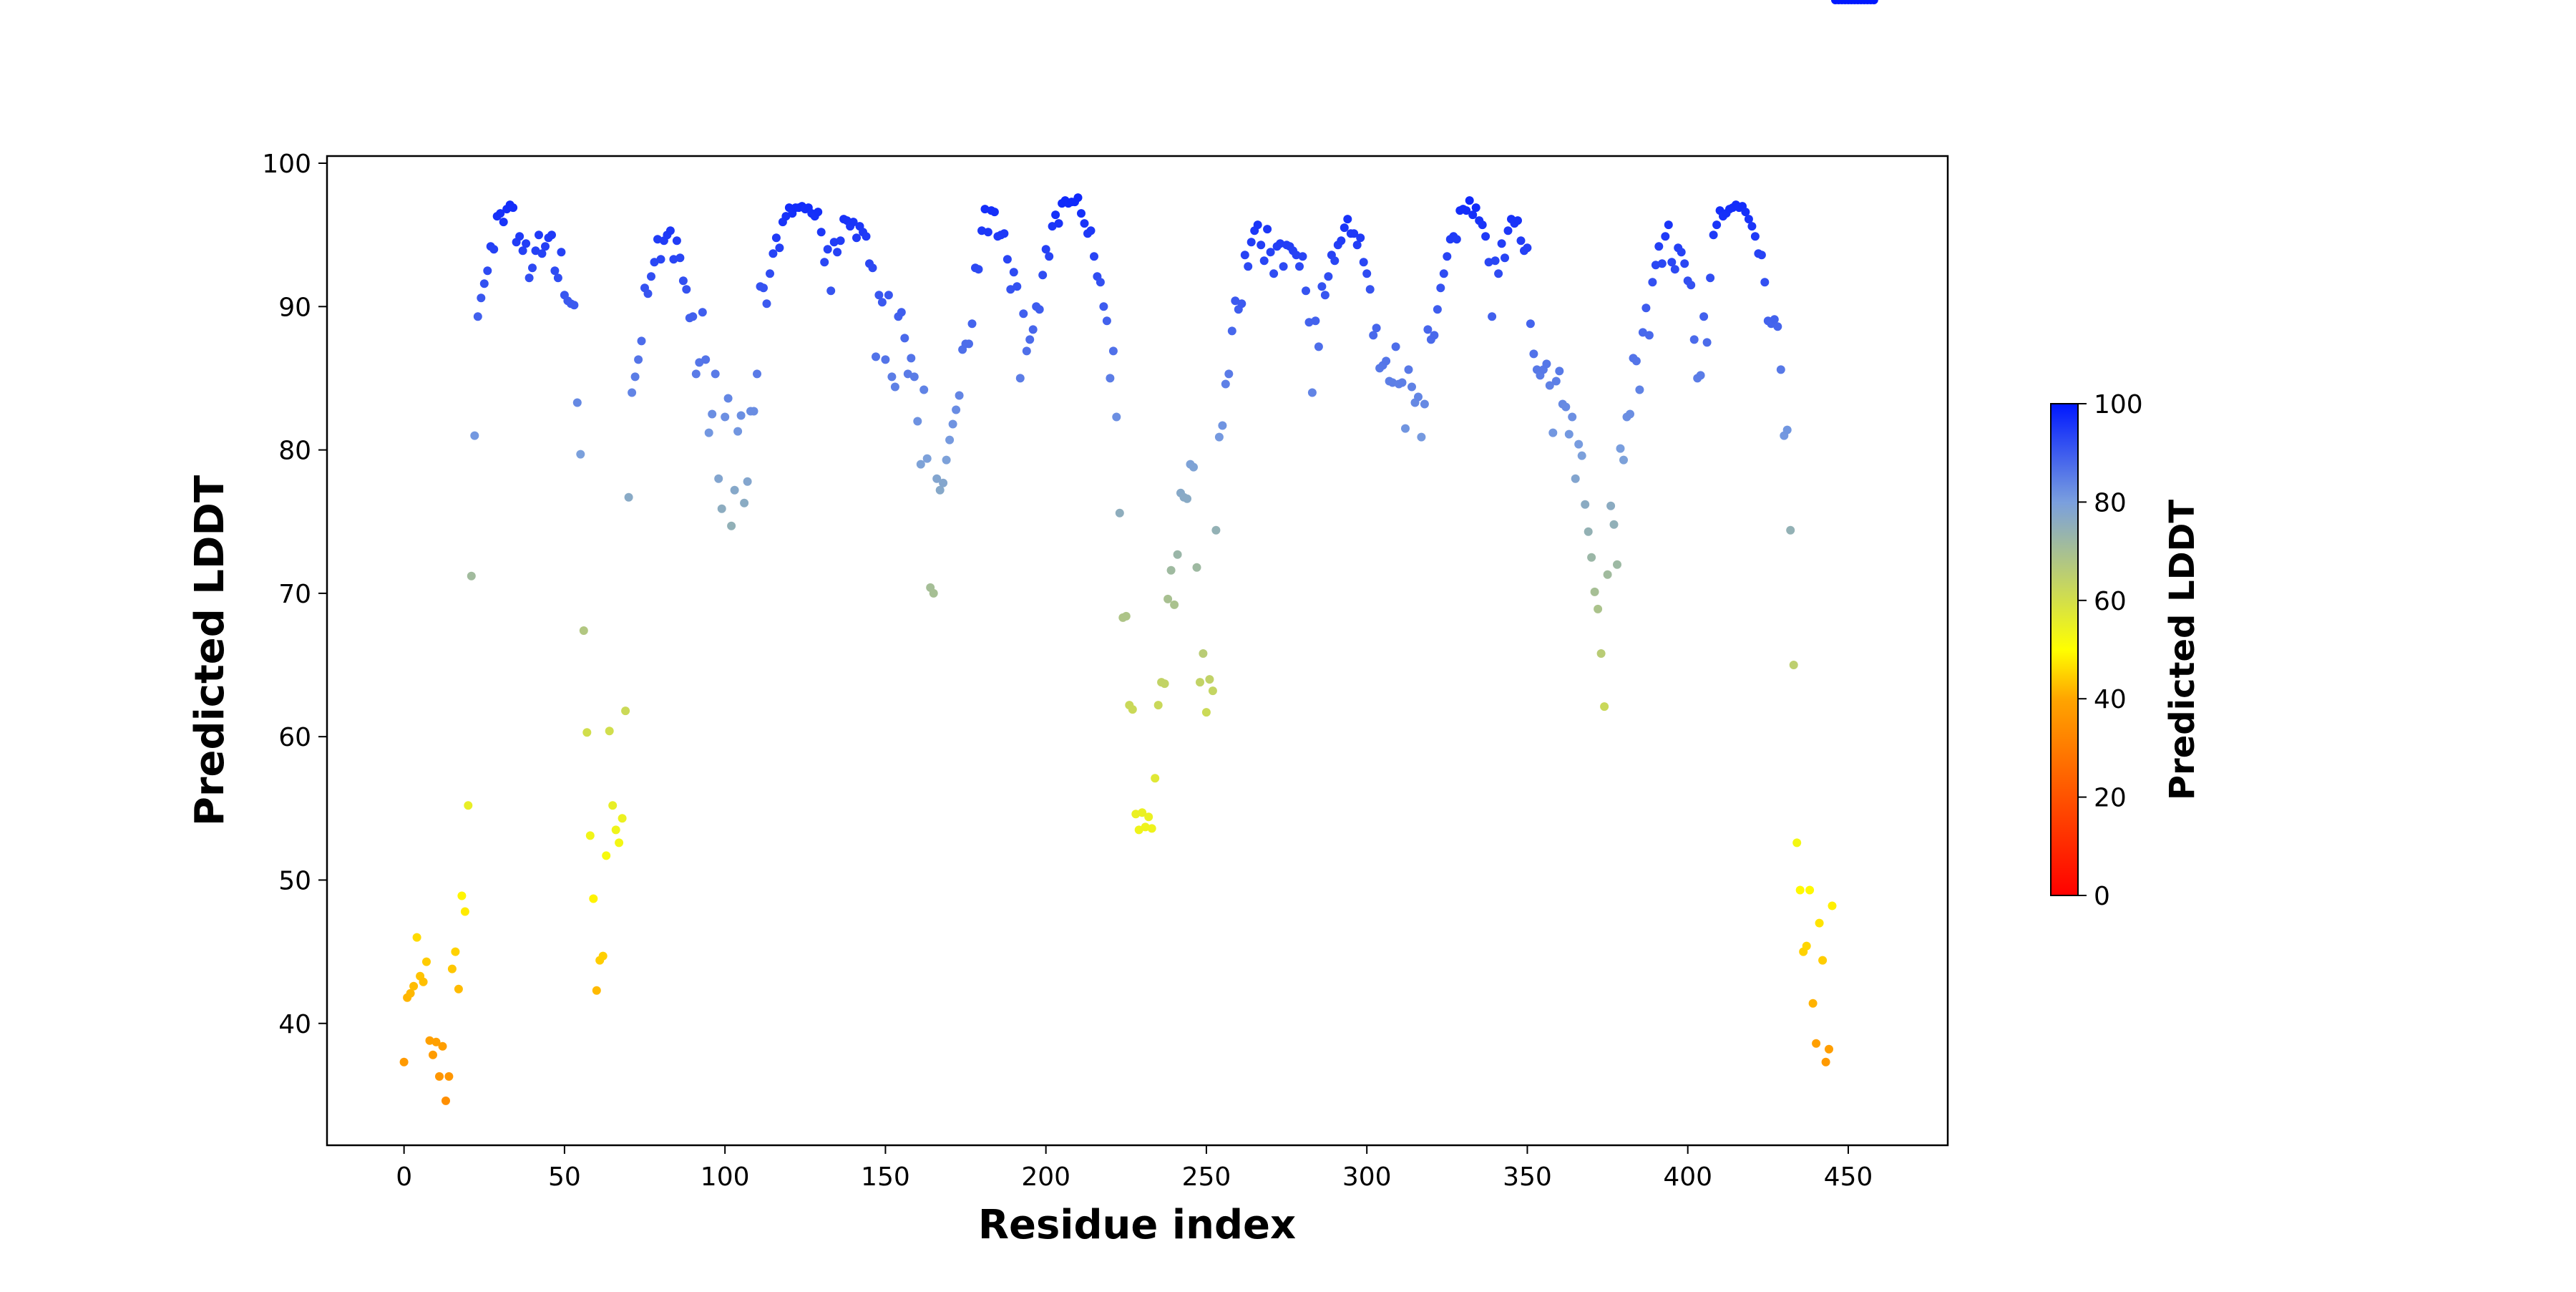 This screenshot has height=1292, width=2576. What do you see at coordinates (1137, 1225) in the screenshot?
I see `x-axis-label: Residue index` at bounding box center [1137, 1225].